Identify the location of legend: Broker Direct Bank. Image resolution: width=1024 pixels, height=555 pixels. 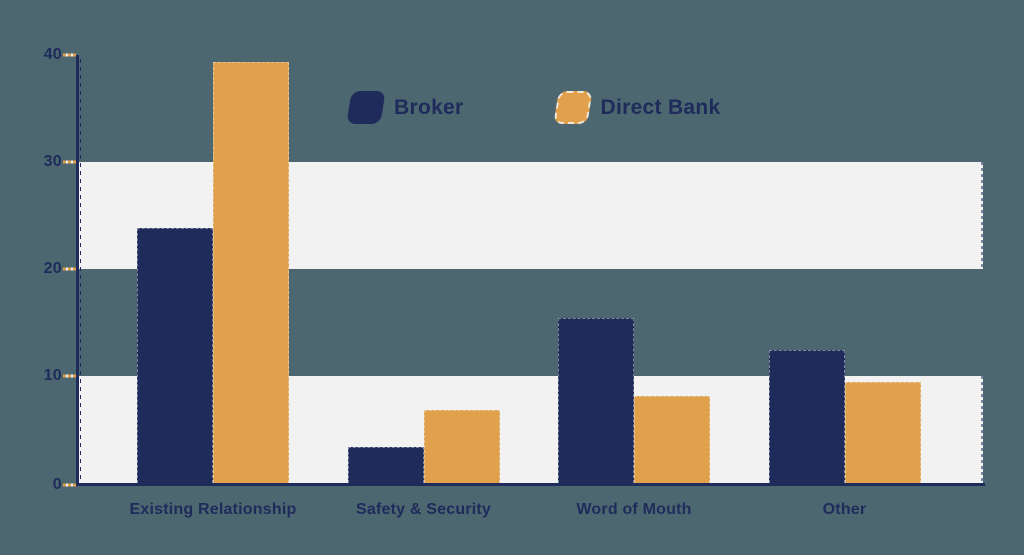
(533, 107).